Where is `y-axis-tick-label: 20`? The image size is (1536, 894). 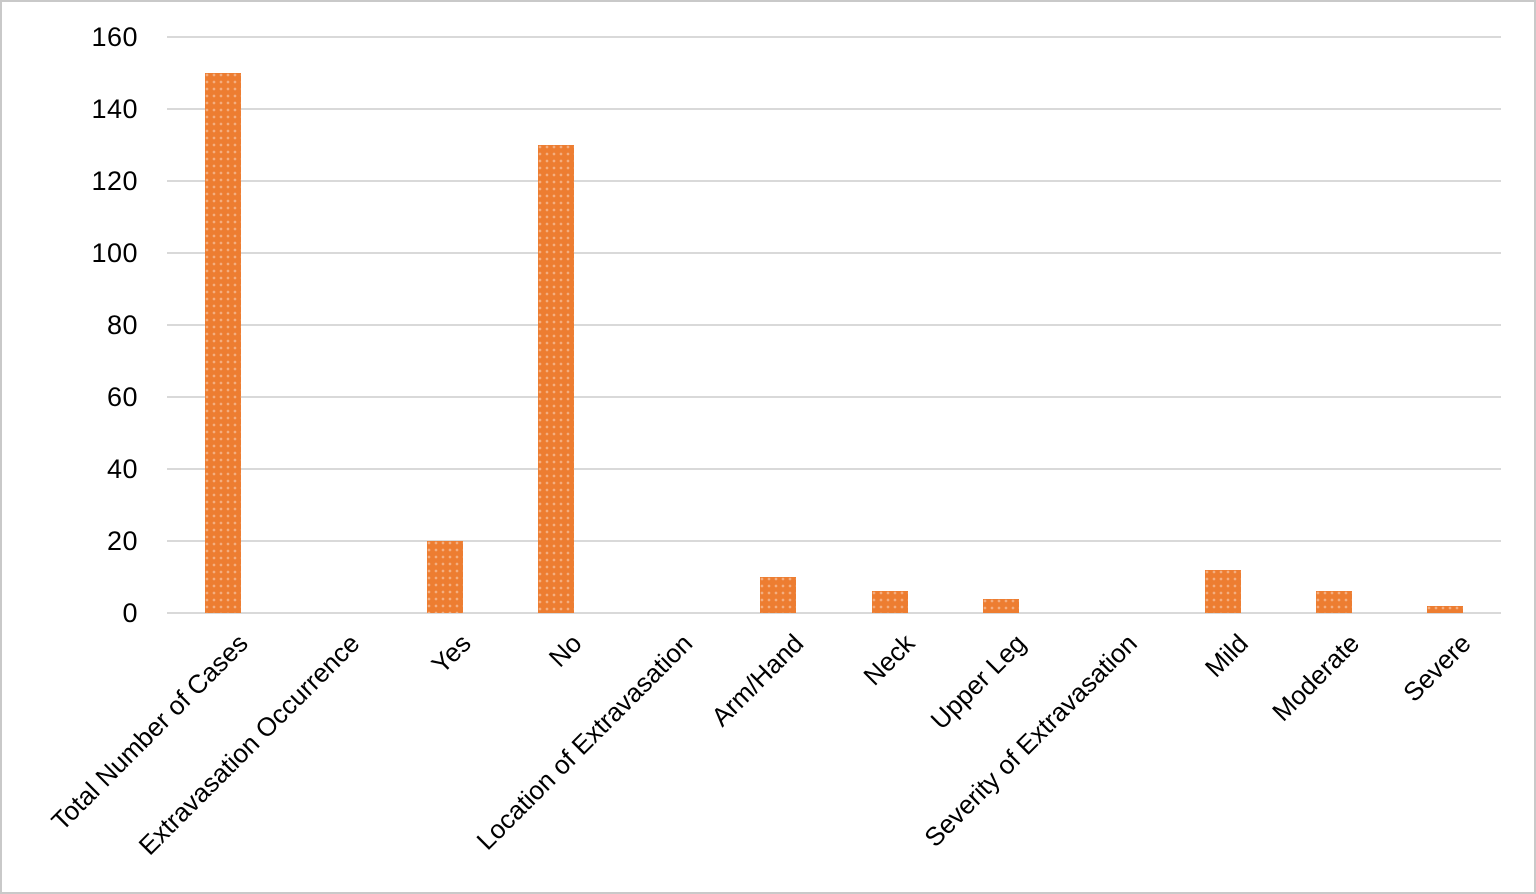
y-axis-tick-label: 20 is located at coordinates (122, 541).